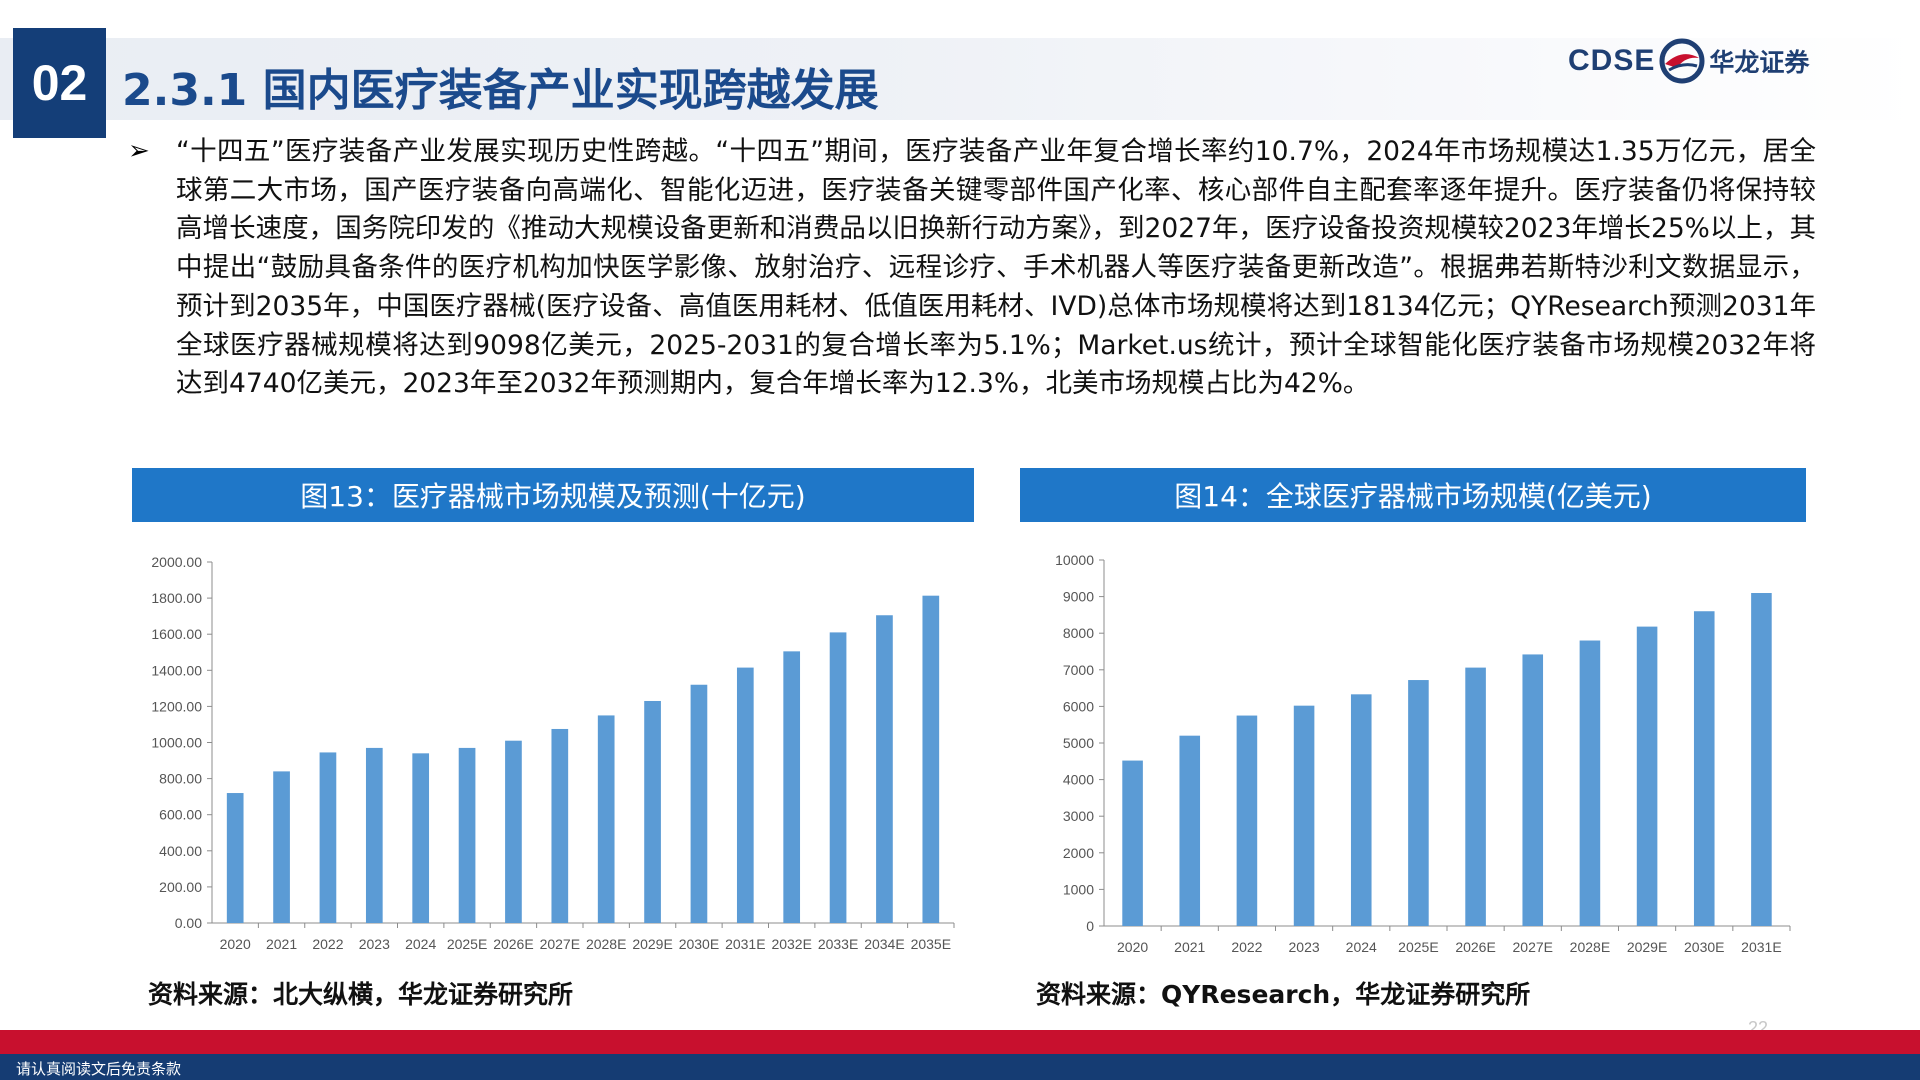 This screenshot has height=1080, width=1920. Describe the element at coordinates (1759, 62) in the screenshot. I see `logo-text-cn: 华龙证券` at that location.